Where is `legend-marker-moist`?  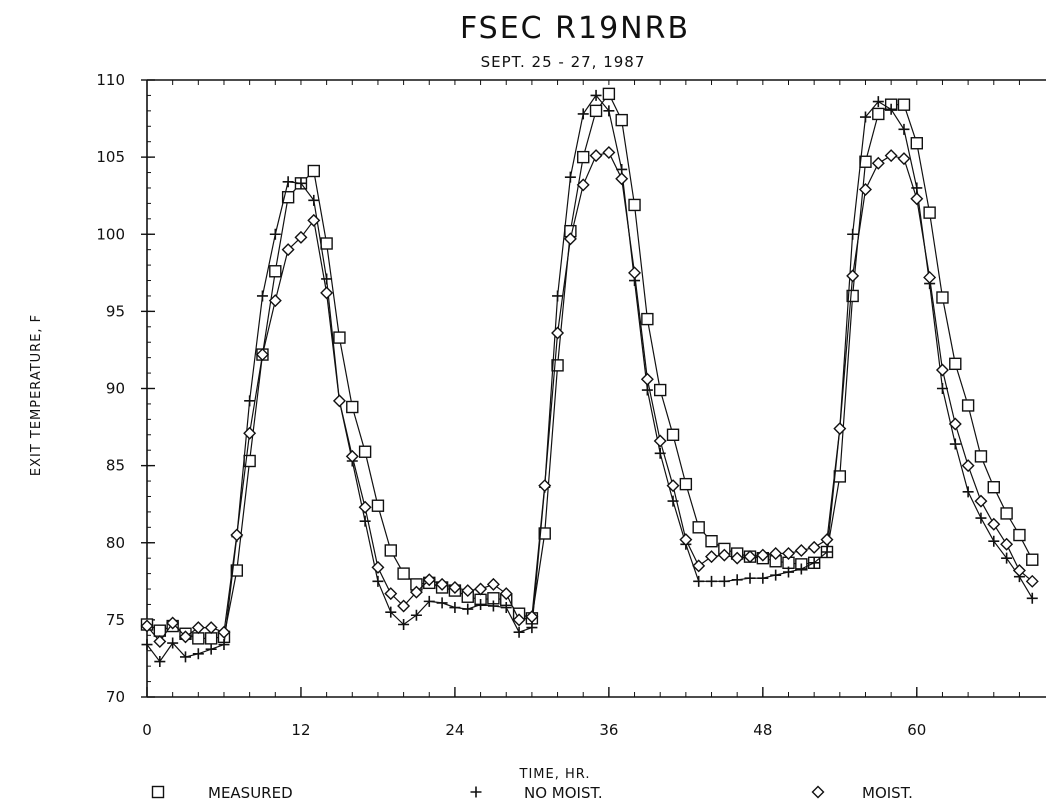
legend-marker-moist is located at coordinates (818, 792).